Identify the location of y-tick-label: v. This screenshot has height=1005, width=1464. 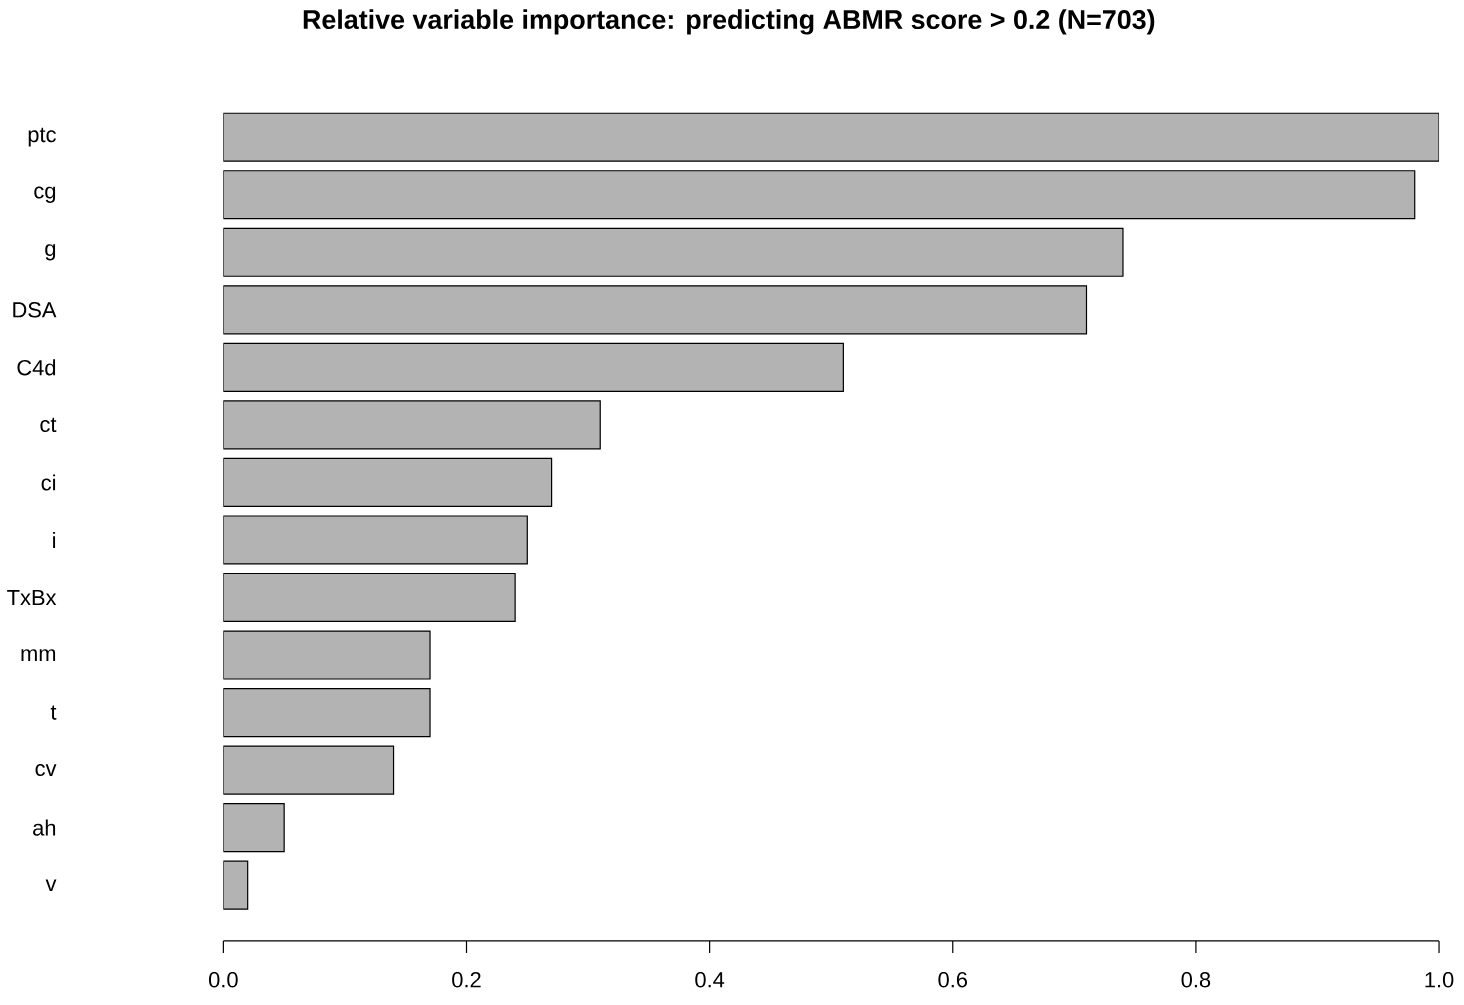
(51, 885).